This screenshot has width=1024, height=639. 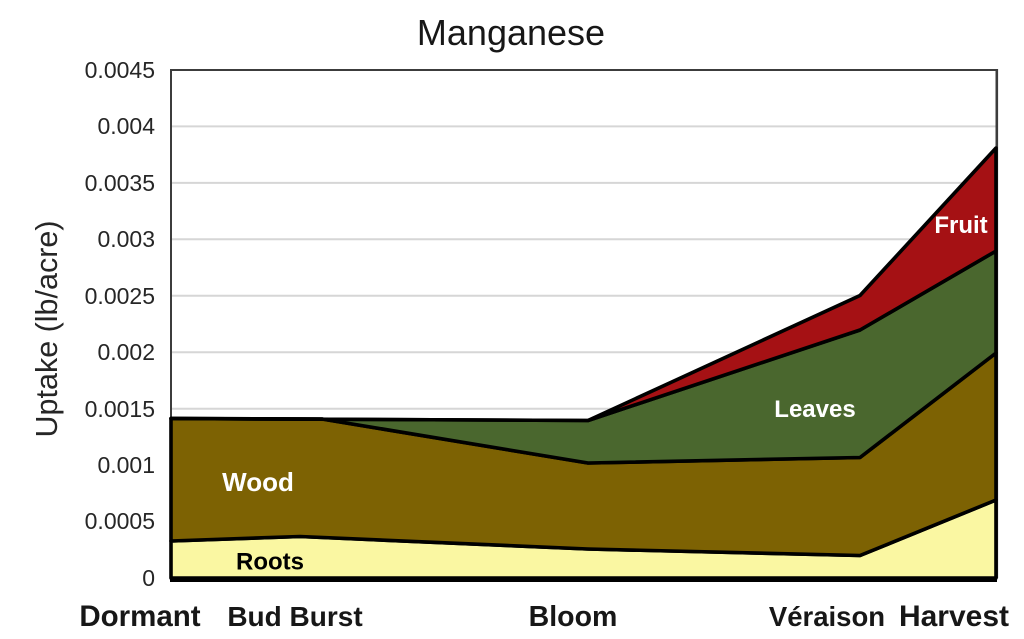 I want to click on svg-text: Fruit, so click(x=960, y=225).